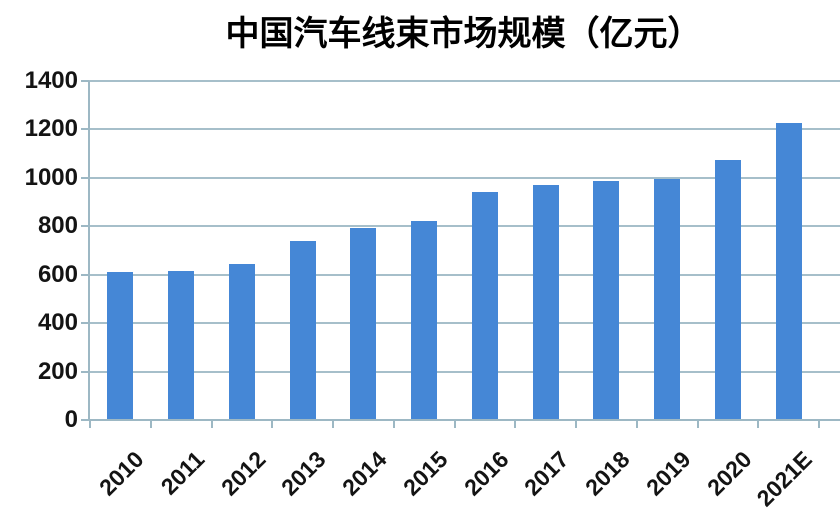 The image size is (840, 528). I want to click on bar-2020, so click(727, 289).